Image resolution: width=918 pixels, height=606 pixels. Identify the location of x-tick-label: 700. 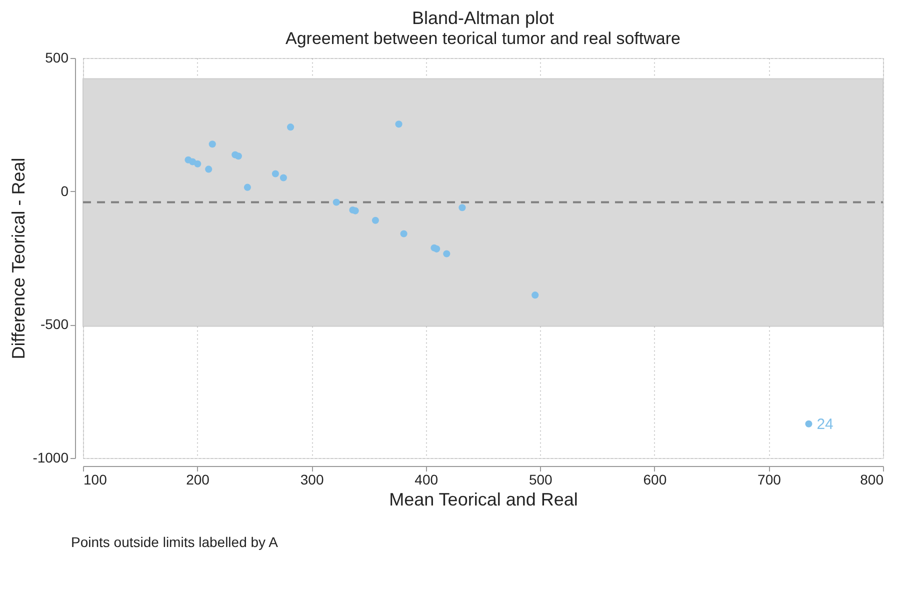
(770, 480).